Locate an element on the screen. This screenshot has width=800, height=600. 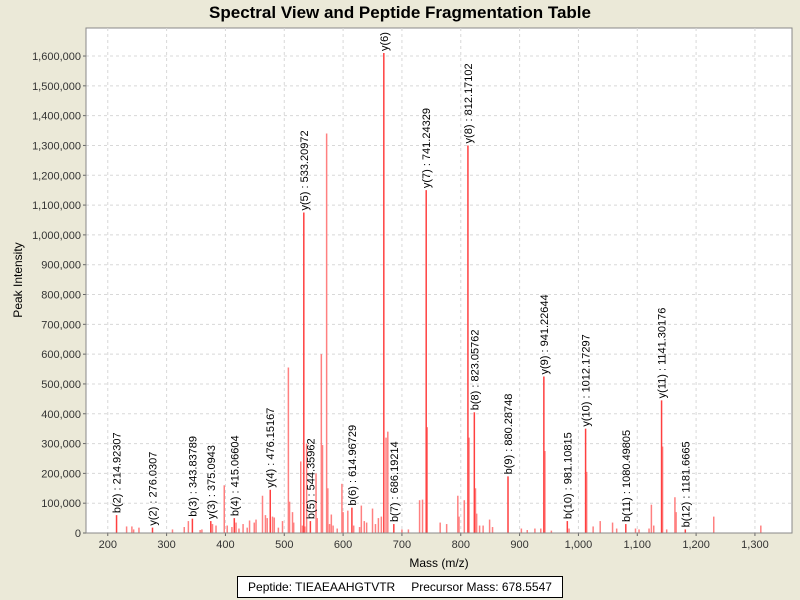
peak-label: b(6) : 614.96729 is located at coordinates (353, 465).